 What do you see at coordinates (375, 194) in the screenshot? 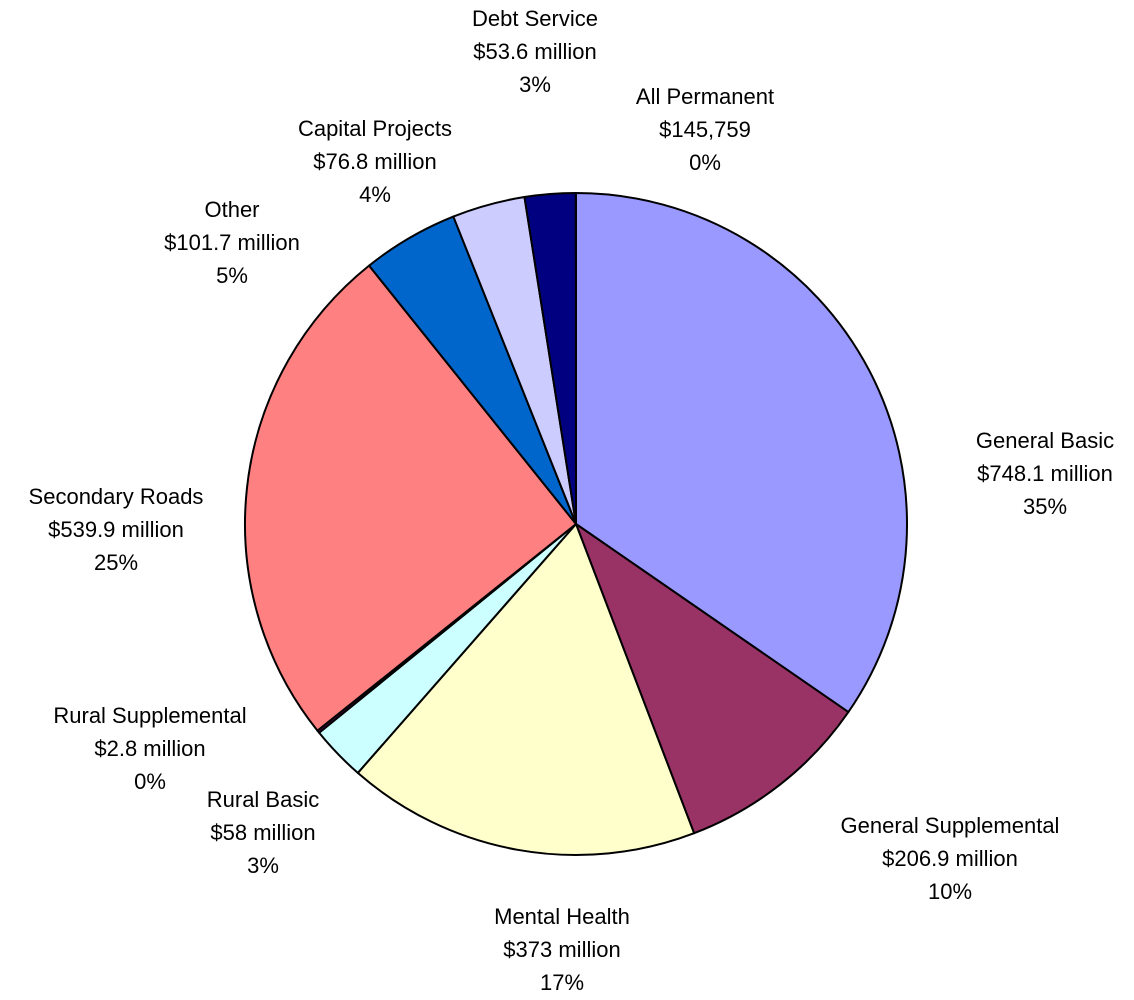
I see `percent-label: 4%` at bounding box center [375, 194].